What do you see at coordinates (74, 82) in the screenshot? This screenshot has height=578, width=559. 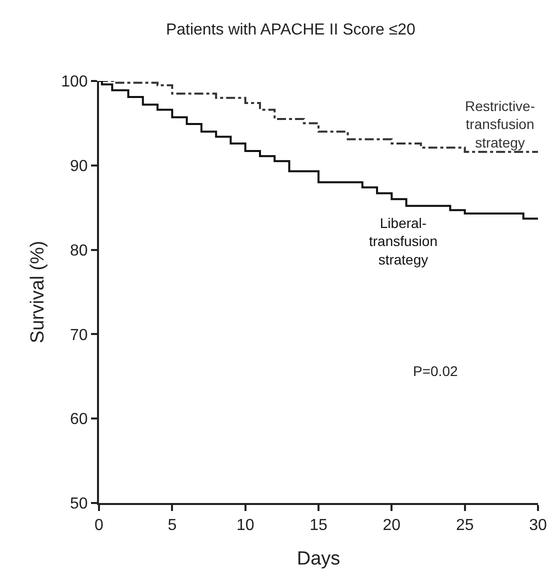 I see `y-tick-label: 100` at bounding box center [74, 82].